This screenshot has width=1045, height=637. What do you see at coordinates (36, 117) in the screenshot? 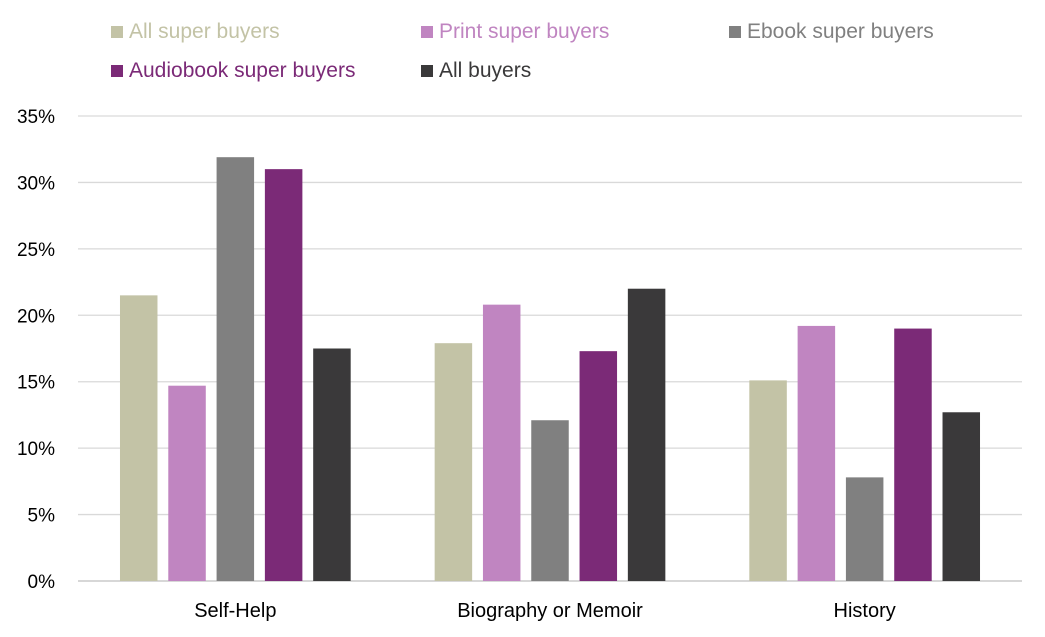
I see `y-tick-label-35: 35%` at bounding box center [36, 117].